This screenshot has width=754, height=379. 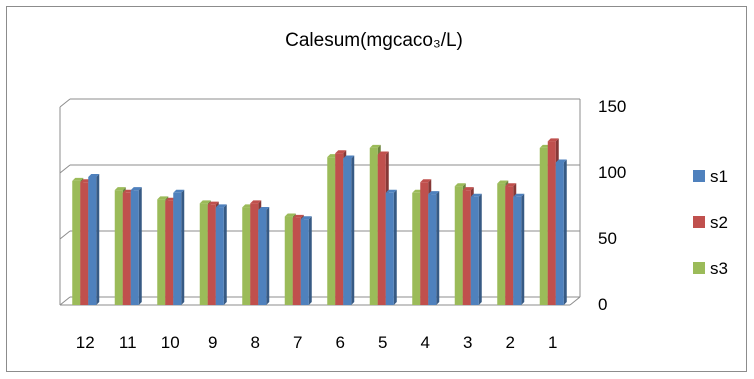 What do you see at coordinates (699, 176) in the screenshot?
I see `legend-swatch-s1` at bounding box center [699, 176].